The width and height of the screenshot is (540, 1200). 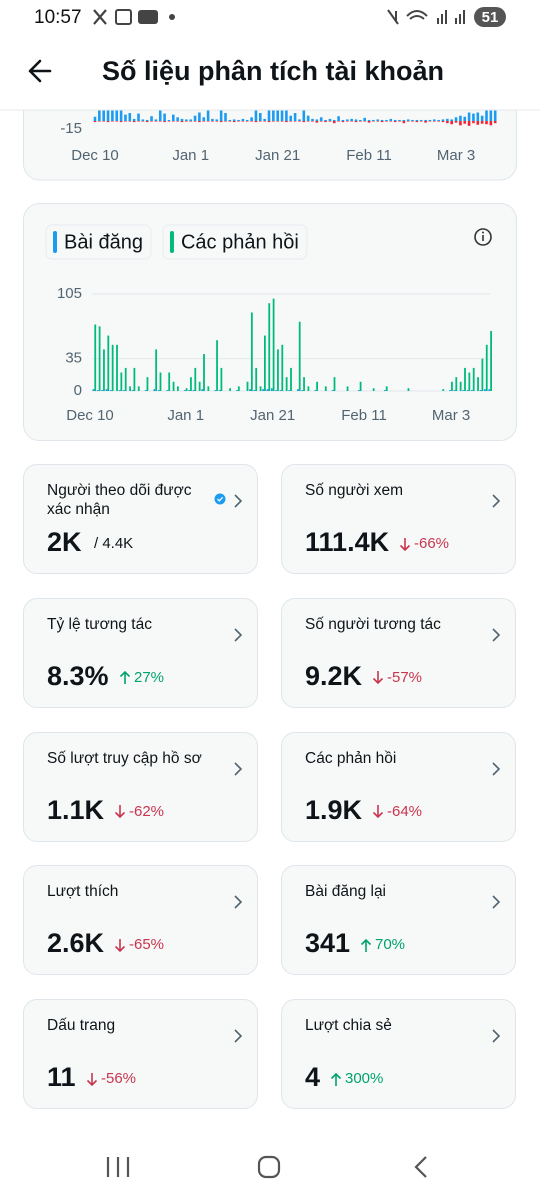 I want to click on metric-card: Số người tương tác 9.2K -57%, so click(x=398, y=652).